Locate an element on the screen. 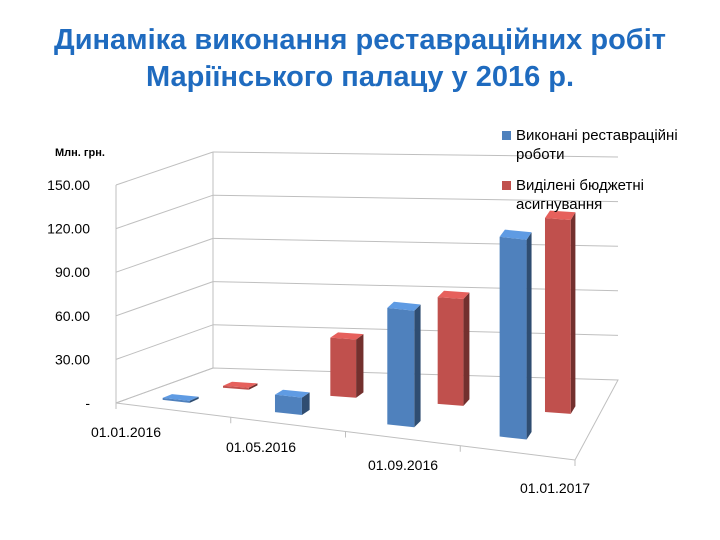 The height and width of the screenshot is (540, 720). floor-outline is located at coordinates (367, 414).